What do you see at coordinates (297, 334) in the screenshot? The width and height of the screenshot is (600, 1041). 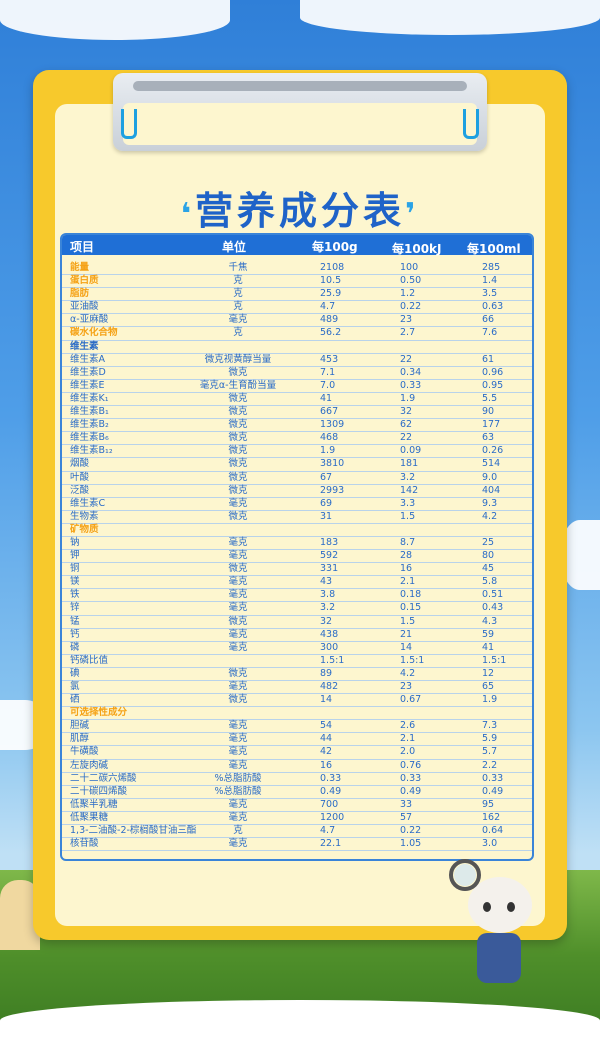 I see `table-row: 碳水化合物克 56.2 2.7 7.6` at bounding box center [297, 334].